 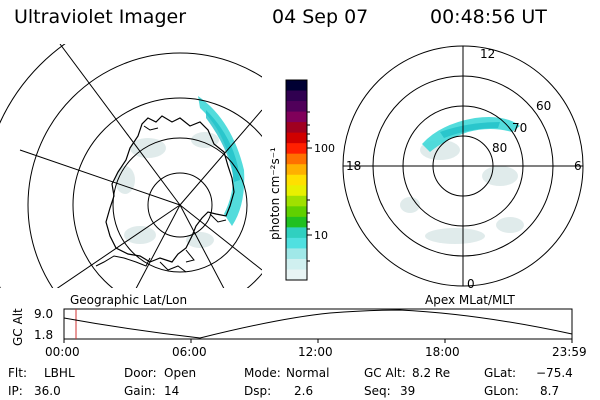 I want to click on mlat-label-60: 60, so click(x=543, y=106).